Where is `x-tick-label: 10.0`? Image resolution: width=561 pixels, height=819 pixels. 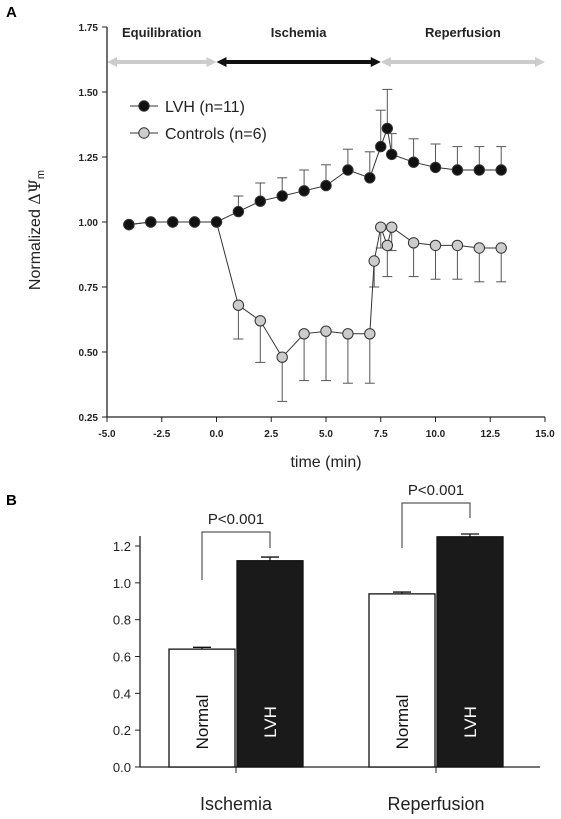 x-tick-label: 10.0 is located at coordinates (436, 434).